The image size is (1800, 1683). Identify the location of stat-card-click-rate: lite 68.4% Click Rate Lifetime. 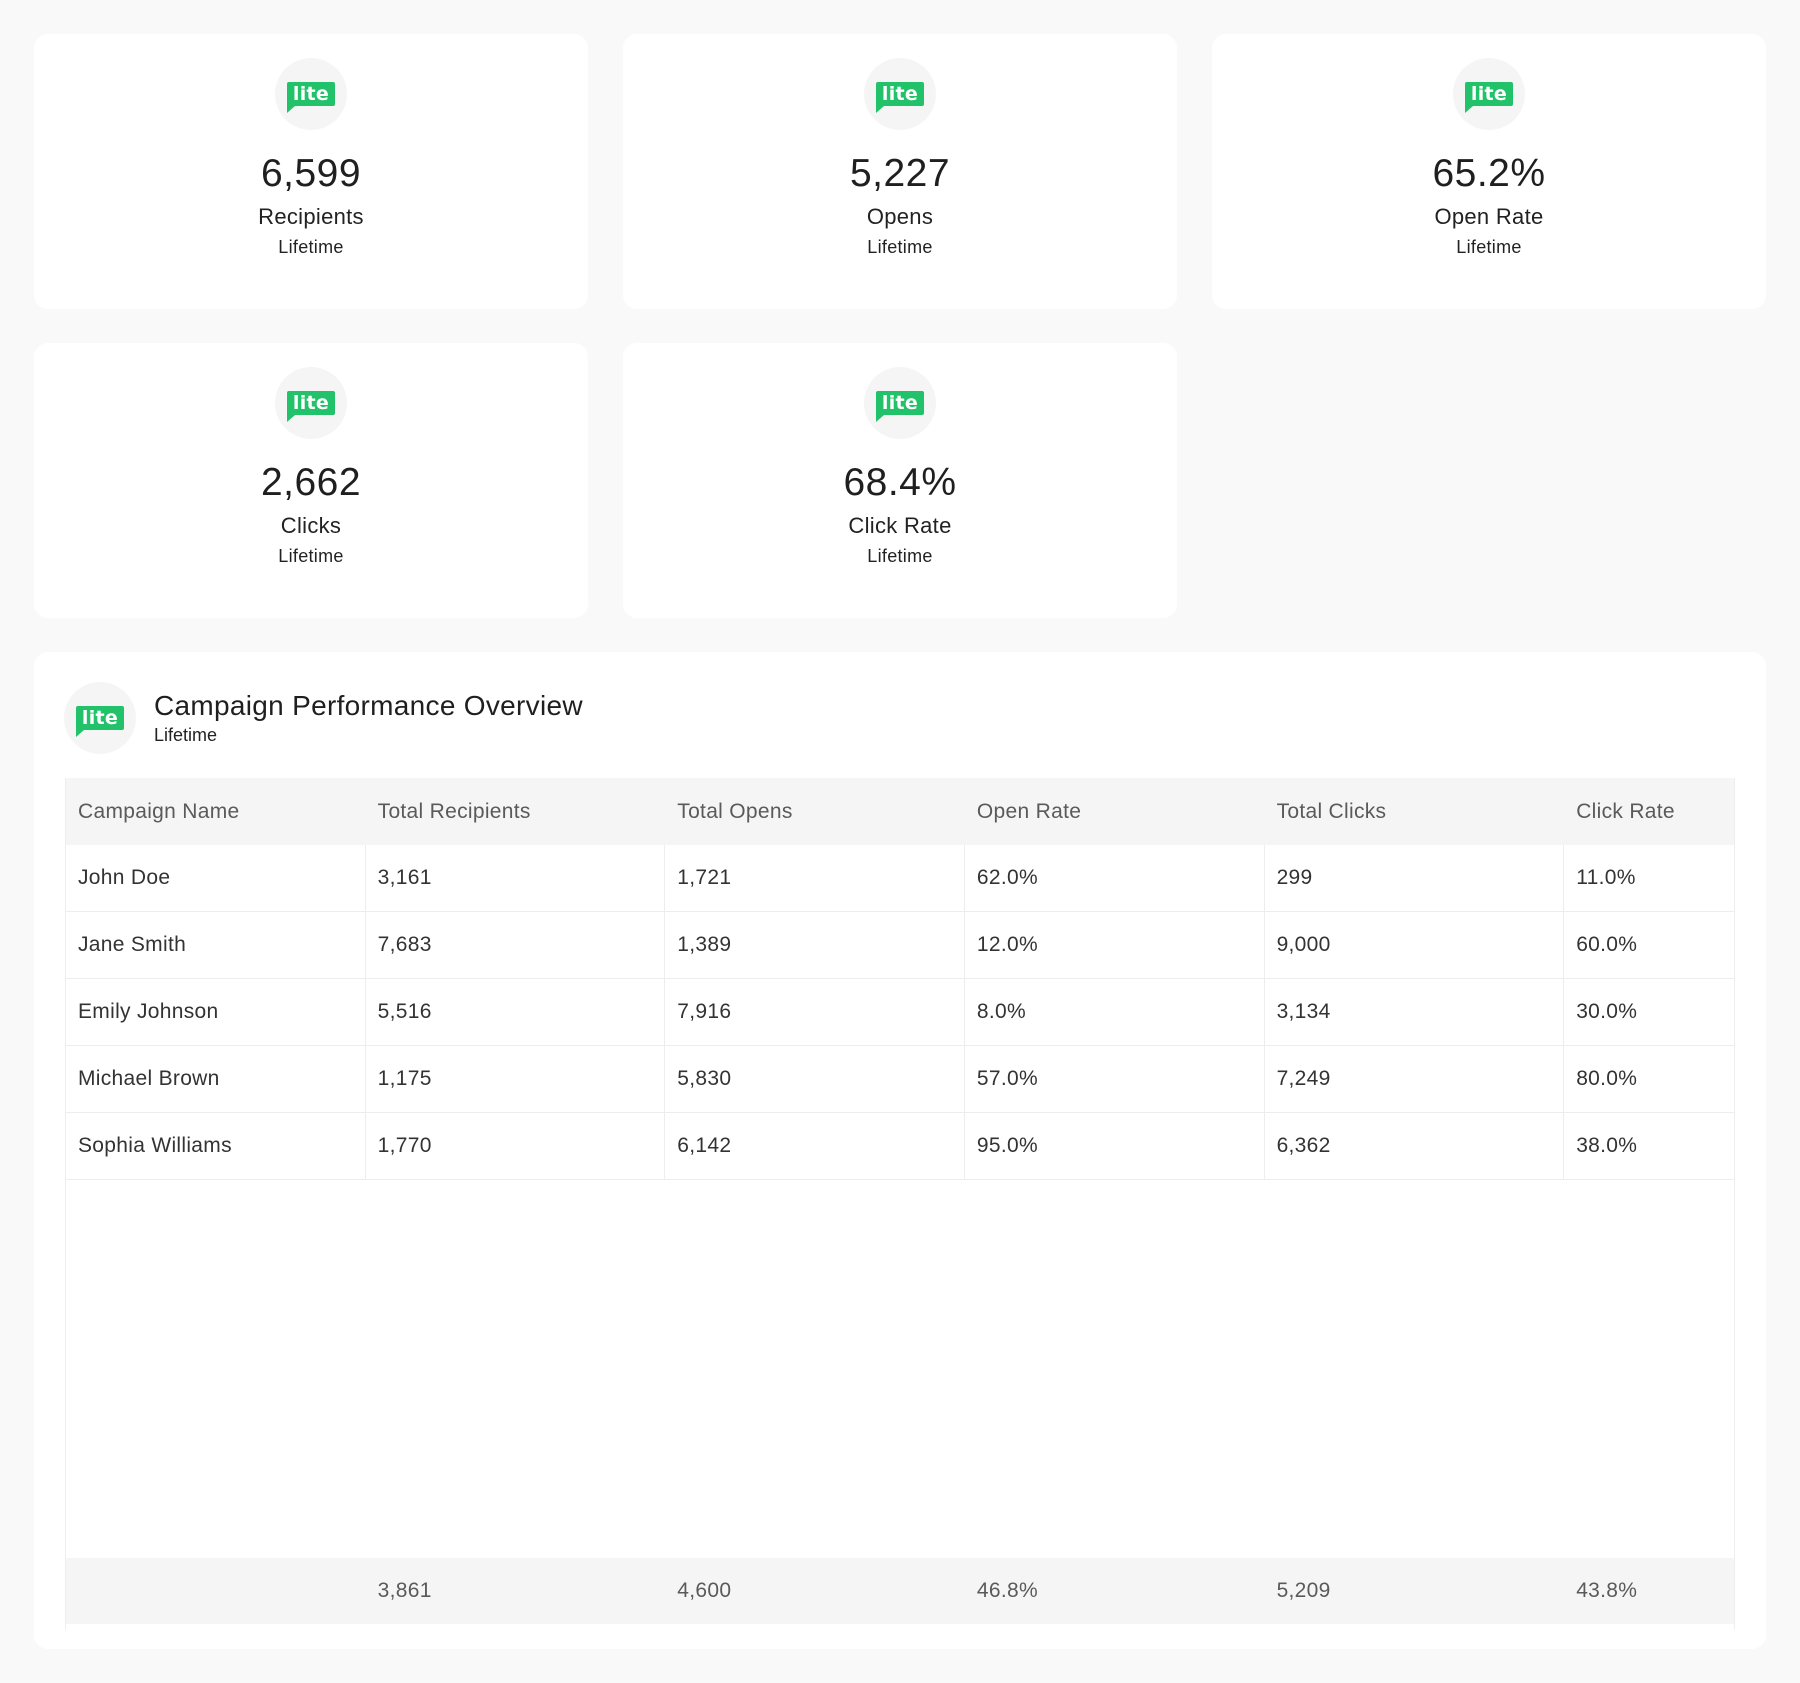
(900, 480).